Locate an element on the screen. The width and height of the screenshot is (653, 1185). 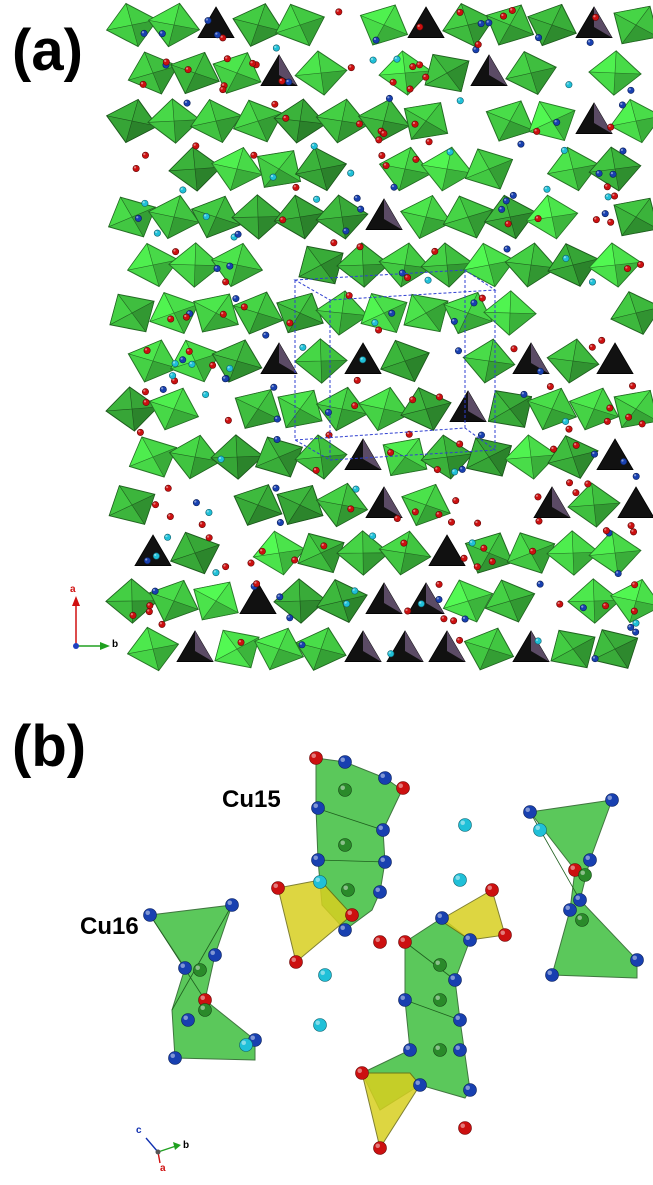
tetrahedron-a is located at coordinates (447, 550).